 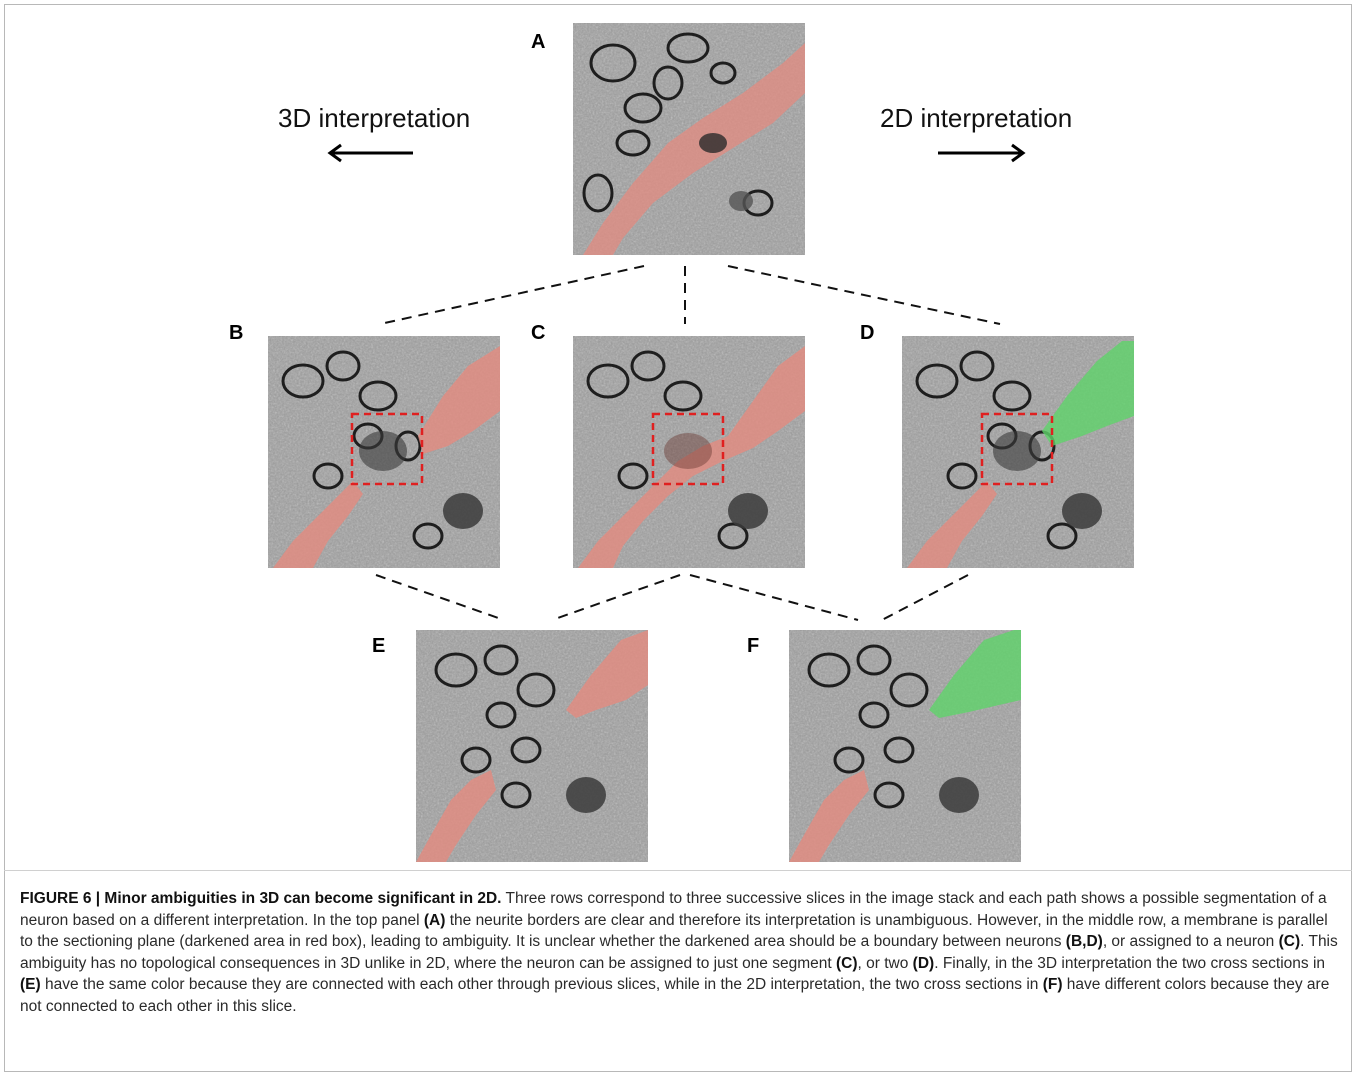 I want to click on caption-ref: (D), so click(x=923, y=963).